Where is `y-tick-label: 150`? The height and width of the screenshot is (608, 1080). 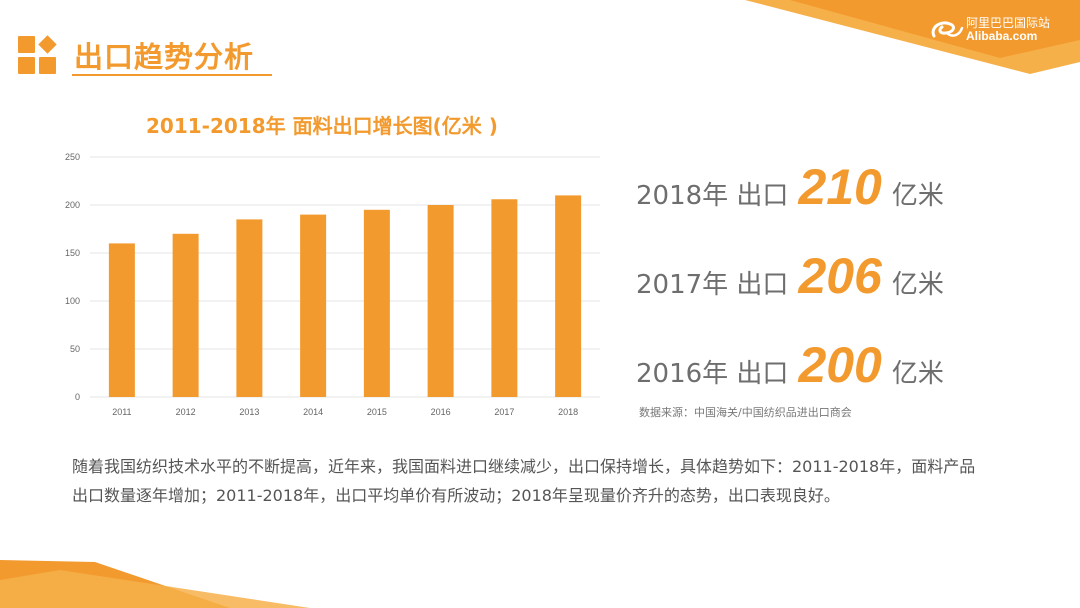 y-tick-label: 150 is located at coordinates (72, 253).